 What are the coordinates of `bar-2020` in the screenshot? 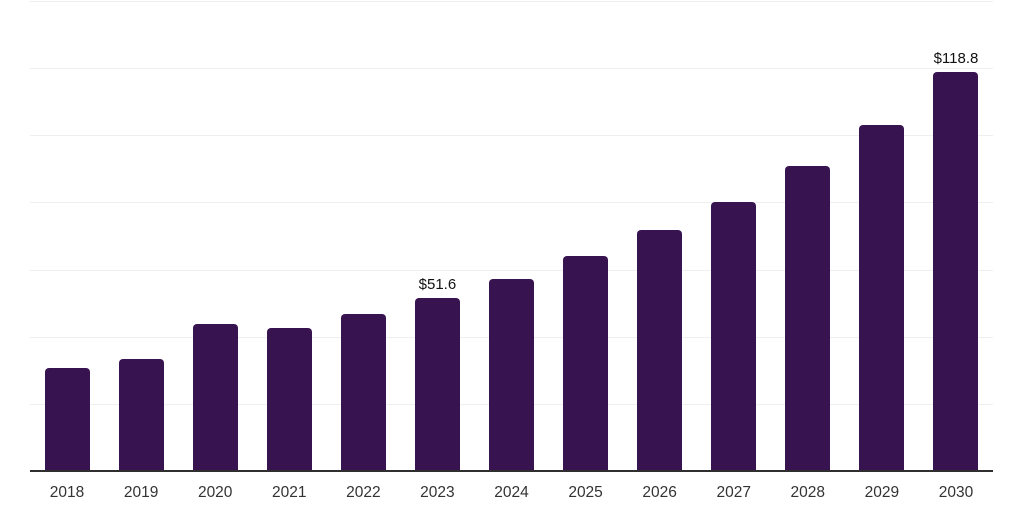 It's located at (215, 397).